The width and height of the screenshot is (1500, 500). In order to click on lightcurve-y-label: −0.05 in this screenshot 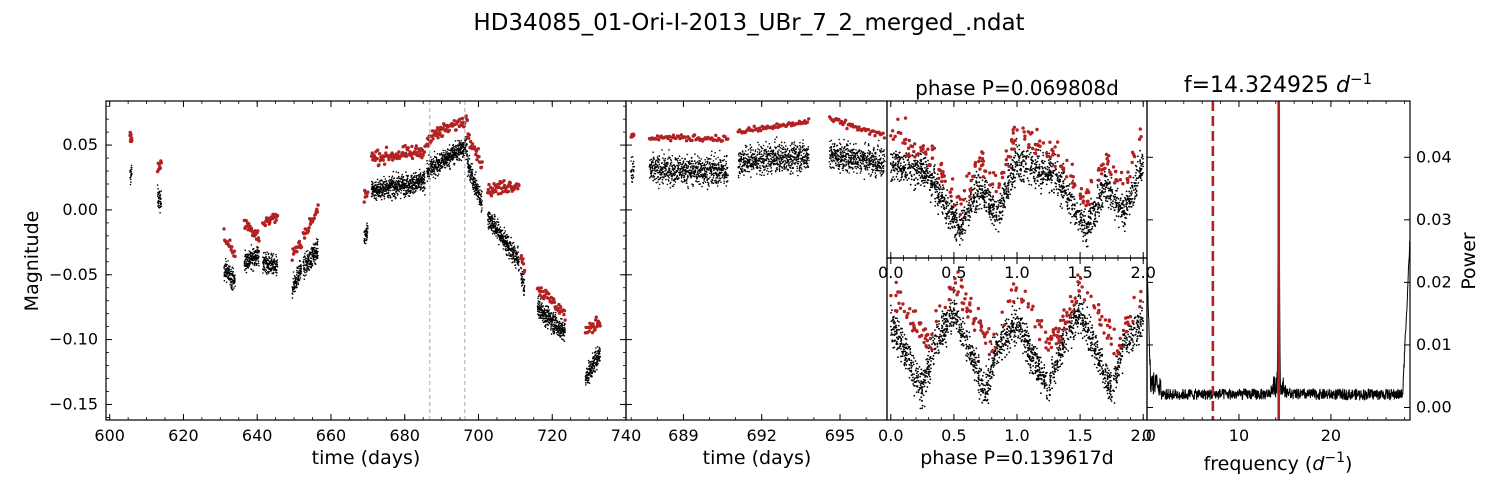, I will do `click(73, 274)`.